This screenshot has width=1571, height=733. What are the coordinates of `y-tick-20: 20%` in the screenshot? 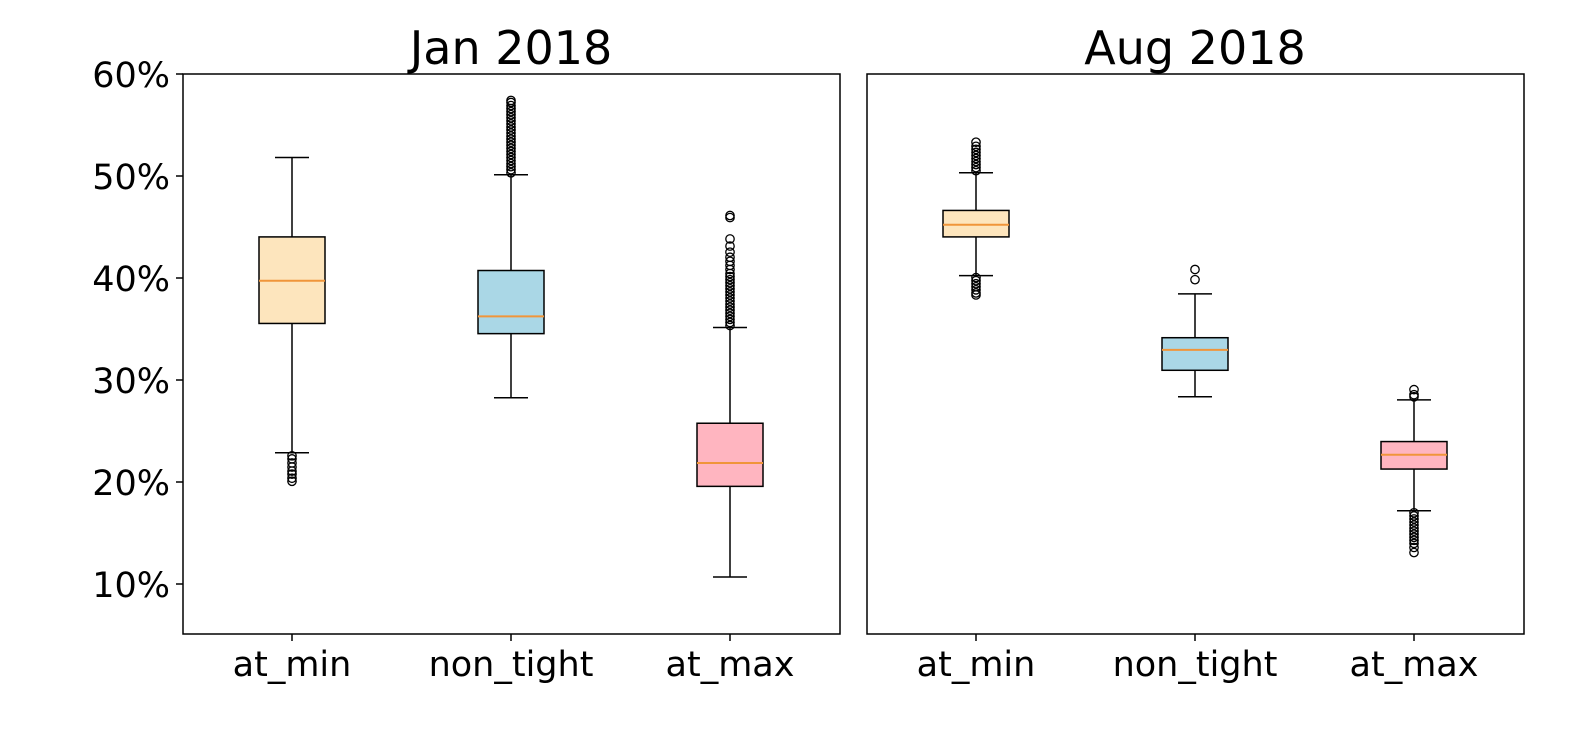 It's located at (137, 484).